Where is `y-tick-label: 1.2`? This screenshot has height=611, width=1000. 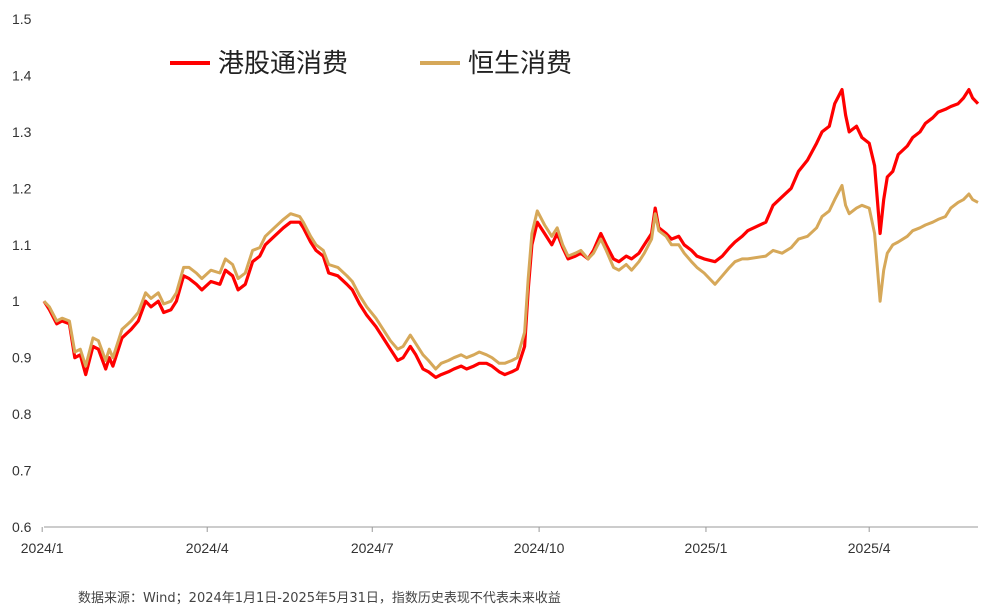 y-tick-label: 1.2 is located at coordinates (22, 188).